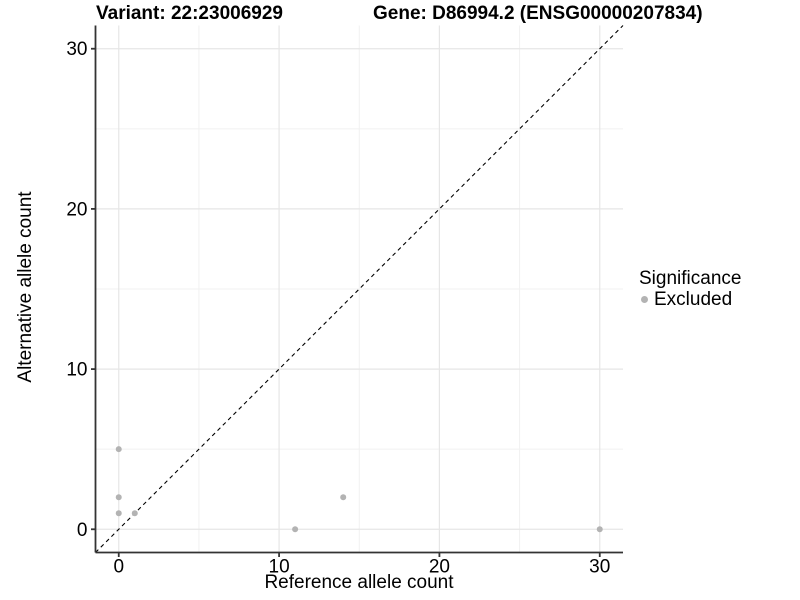 The height and width of the screenshot is (600, 800). Describe the element at coordinates (690, 278) in the screenshot. I see `legend-title: Significance` at that location.